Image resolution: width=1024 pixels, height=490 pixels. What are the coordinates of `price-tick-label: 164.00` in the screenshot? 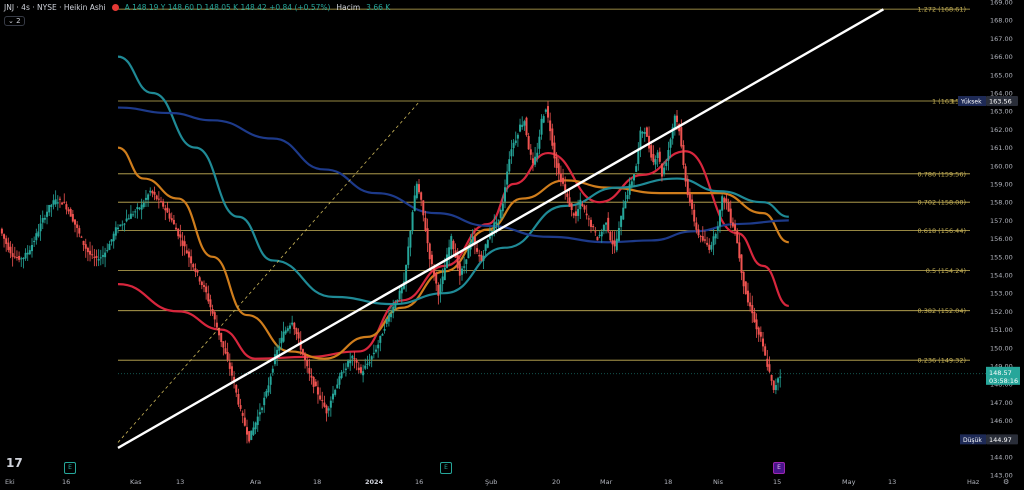 It's located at (1001, 94).